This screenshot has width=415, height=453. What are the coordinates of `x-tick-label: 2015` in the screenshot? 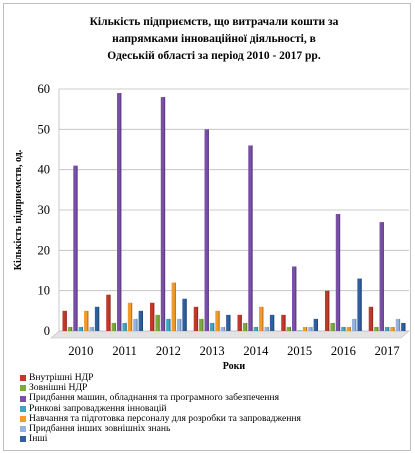 It's located at (299, 351).